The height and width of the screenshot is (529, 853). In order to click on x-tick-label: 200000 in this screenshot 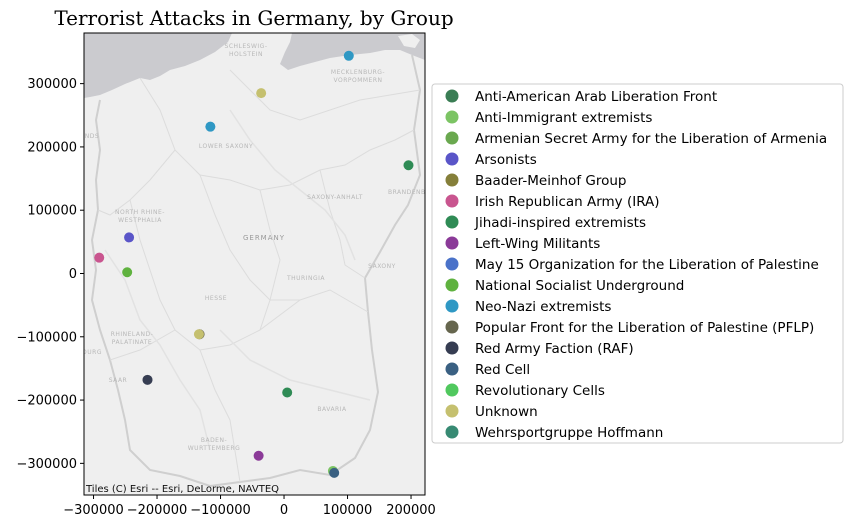, I will do `click(411, 510)`.